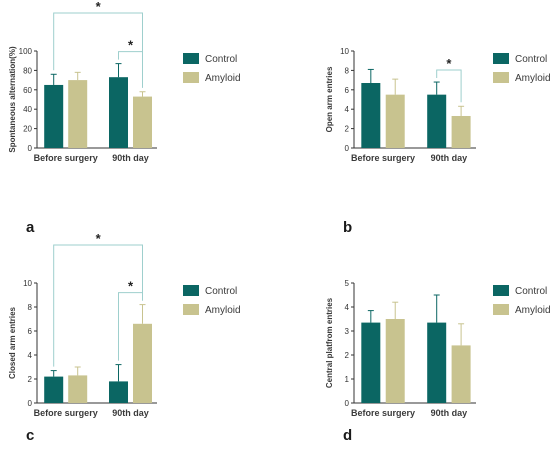 The height and width of the screenshot is (453, 550). What do you see at coordinates (12, 342) in the screenshot?
I see `y-axis-label: Closed arm entries` at bounding box center [12, 342].